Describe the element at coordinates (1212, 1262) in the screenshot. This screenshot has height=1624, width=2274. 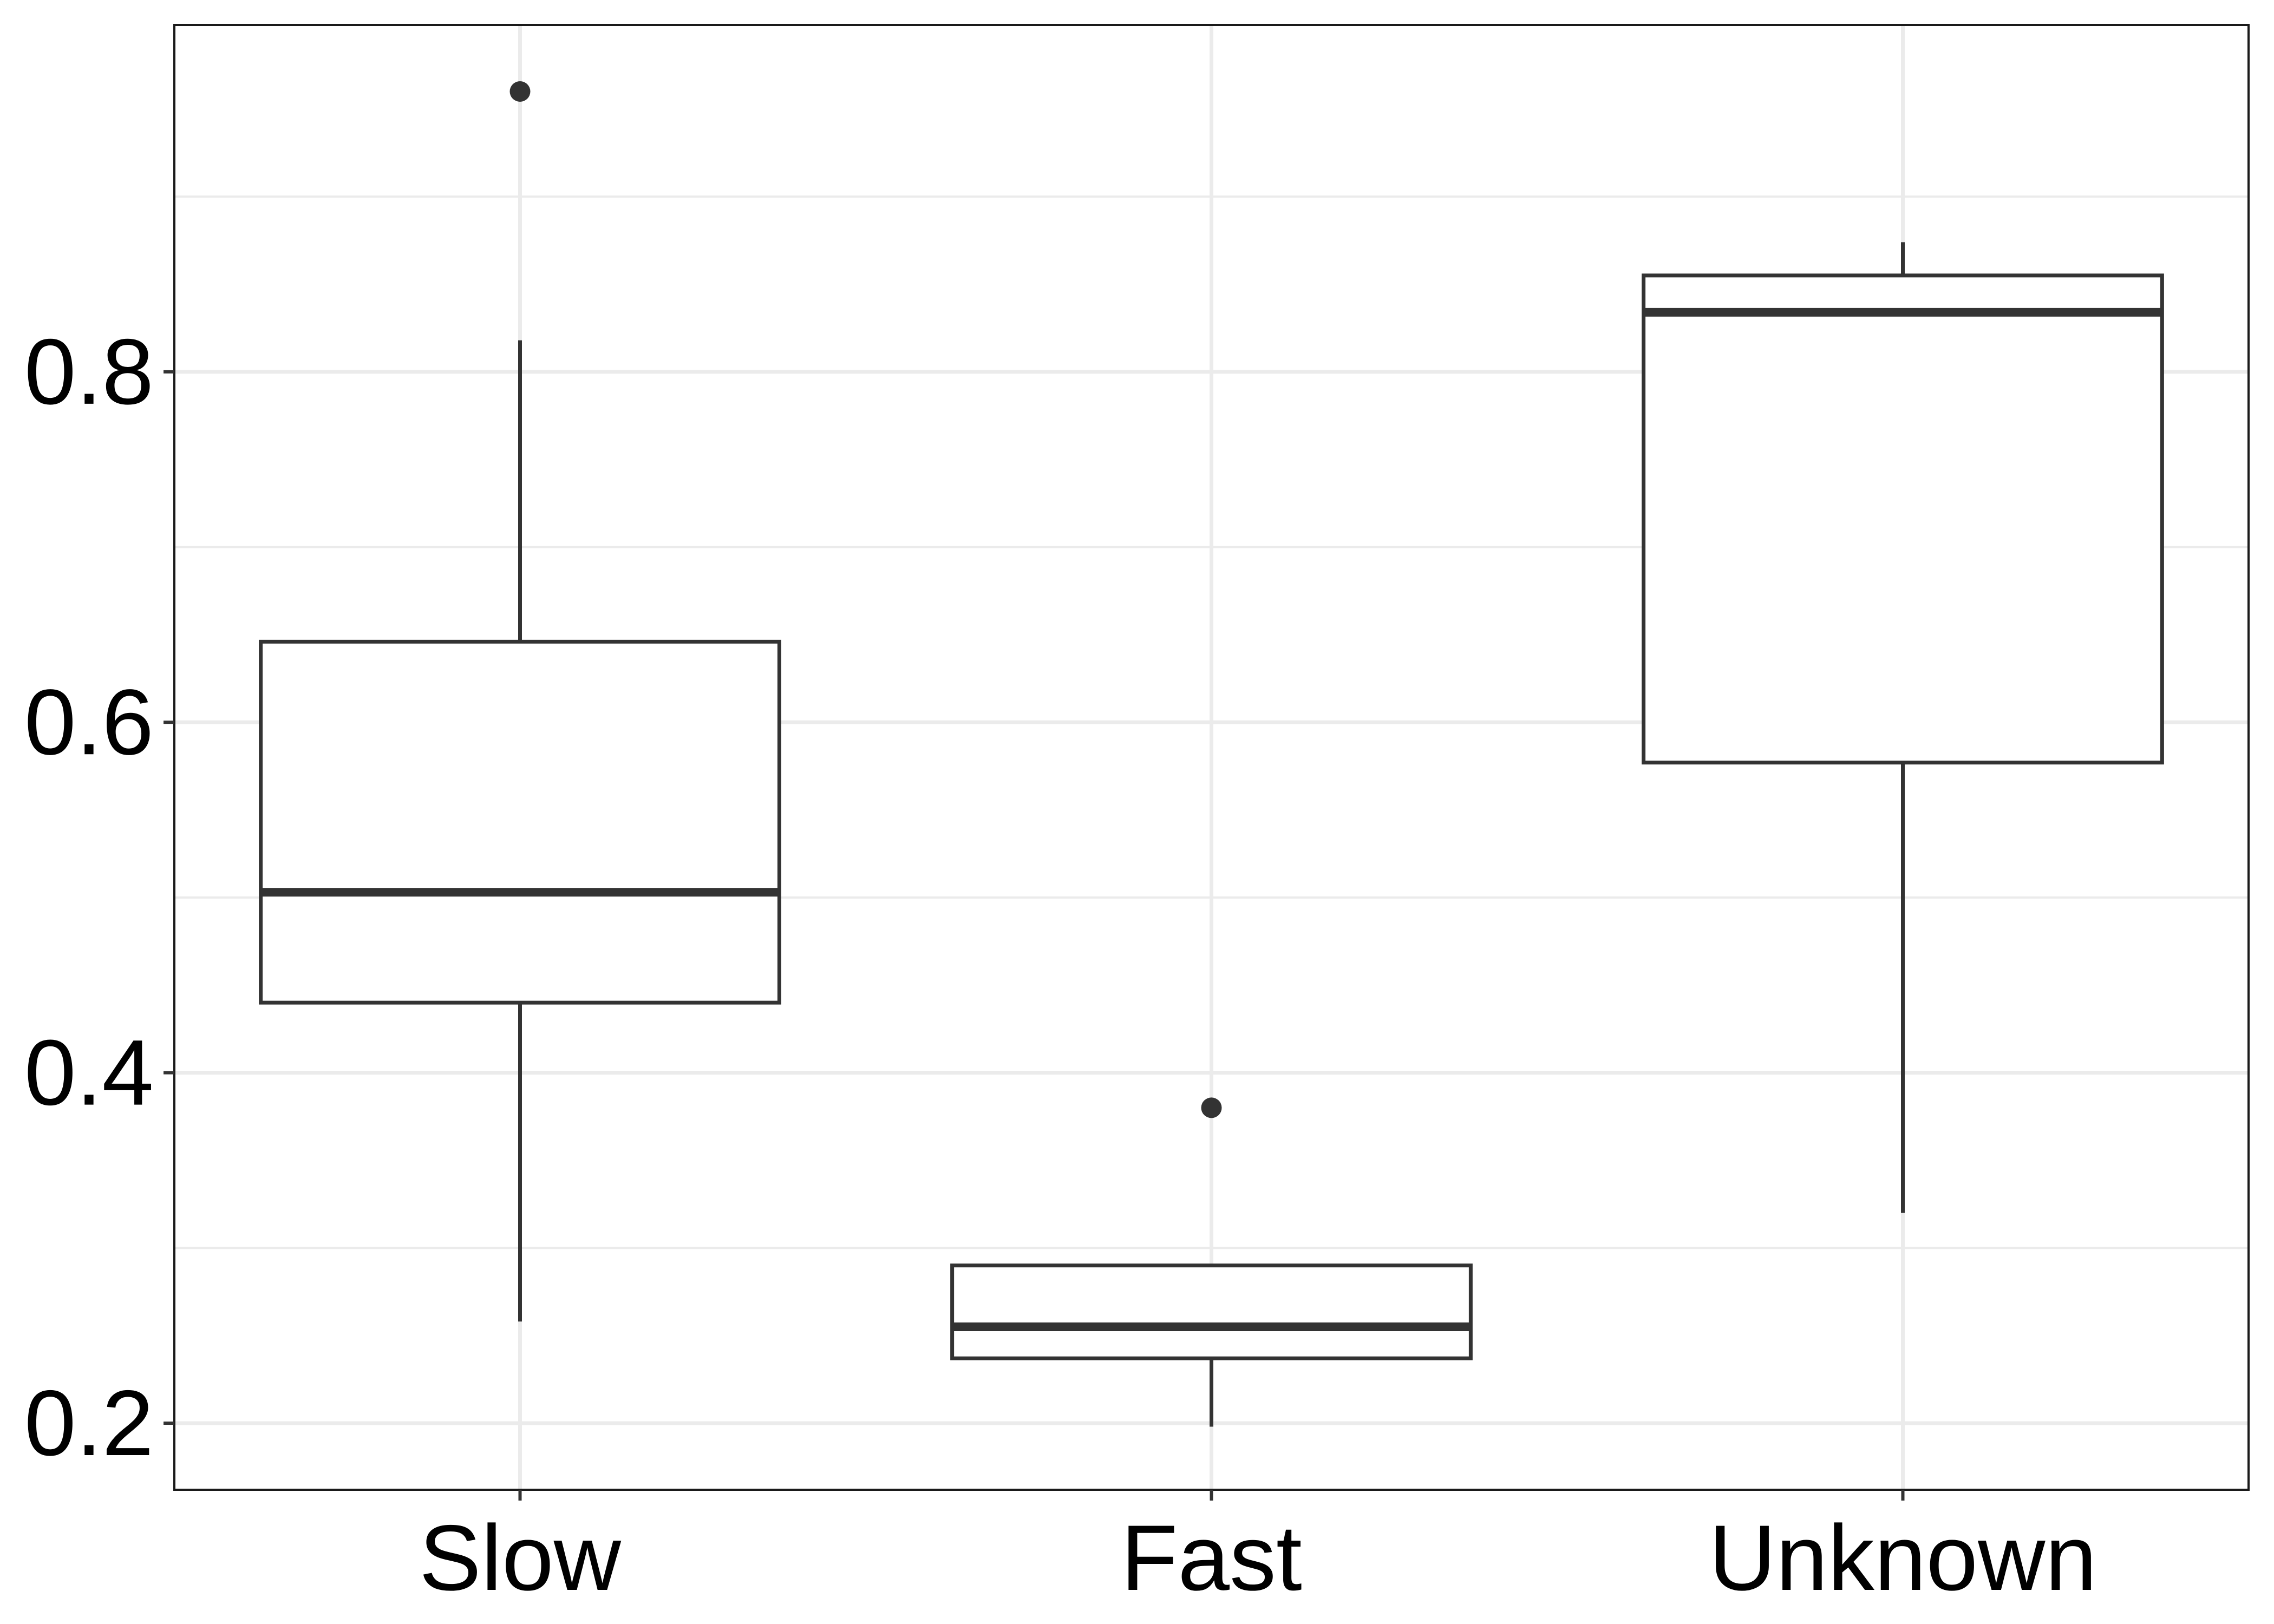
I see `box-fast` at that location.